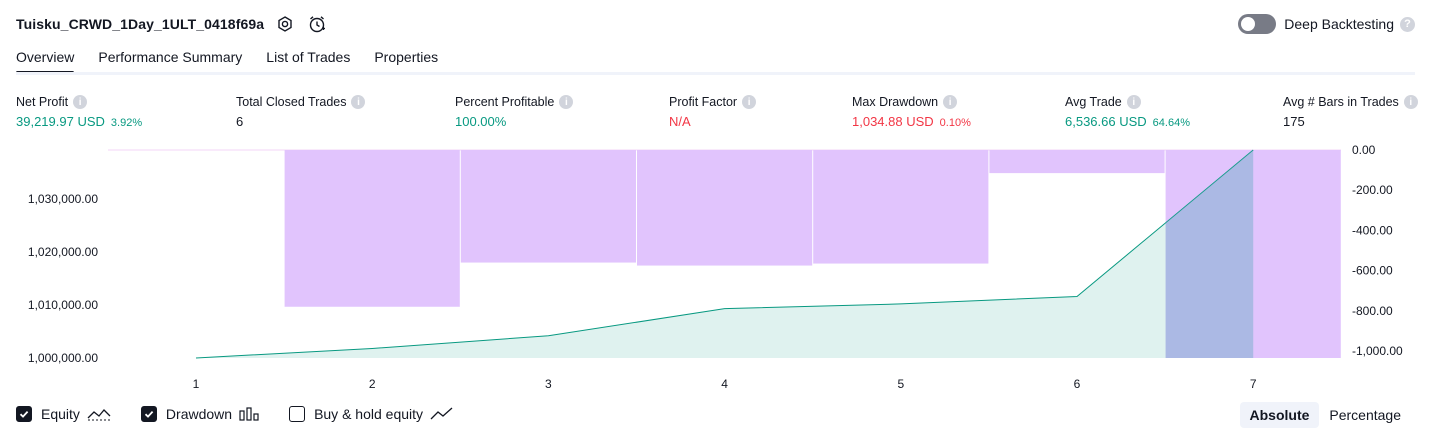 Image resolution: width=1431 pixels, height=438 pixels. What do you see at coordinates (715, 73) in the screenshot?
I see `tab-divider` at bounding box center [715, 73].